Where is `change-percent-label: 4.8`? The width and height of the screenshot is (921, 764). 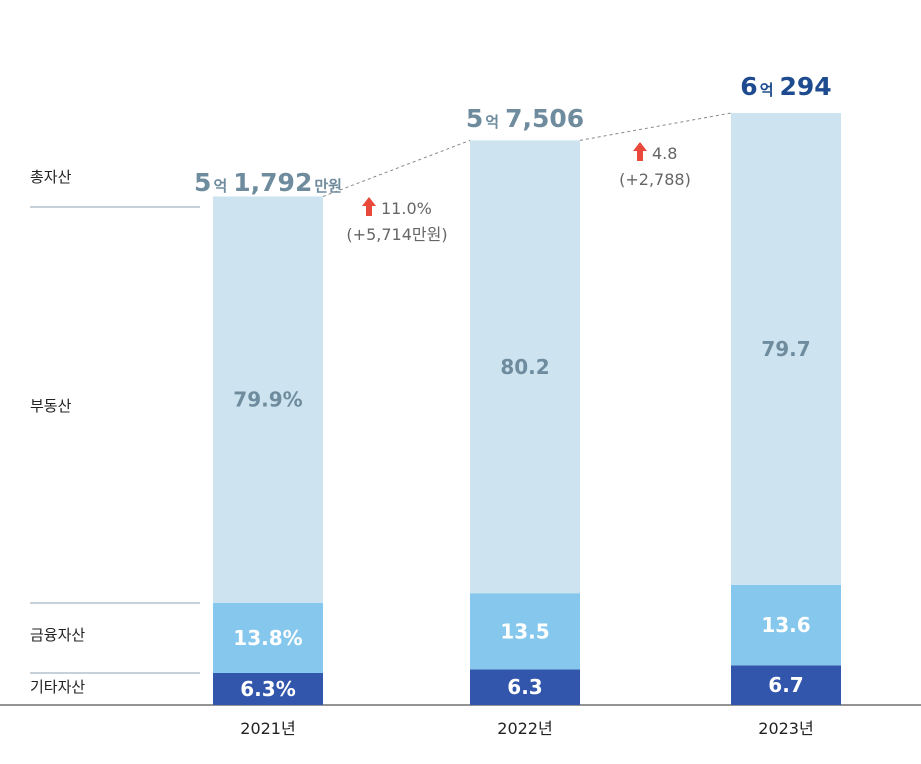 change-percent-label: 4.8 is located at coordinates (664, 153).